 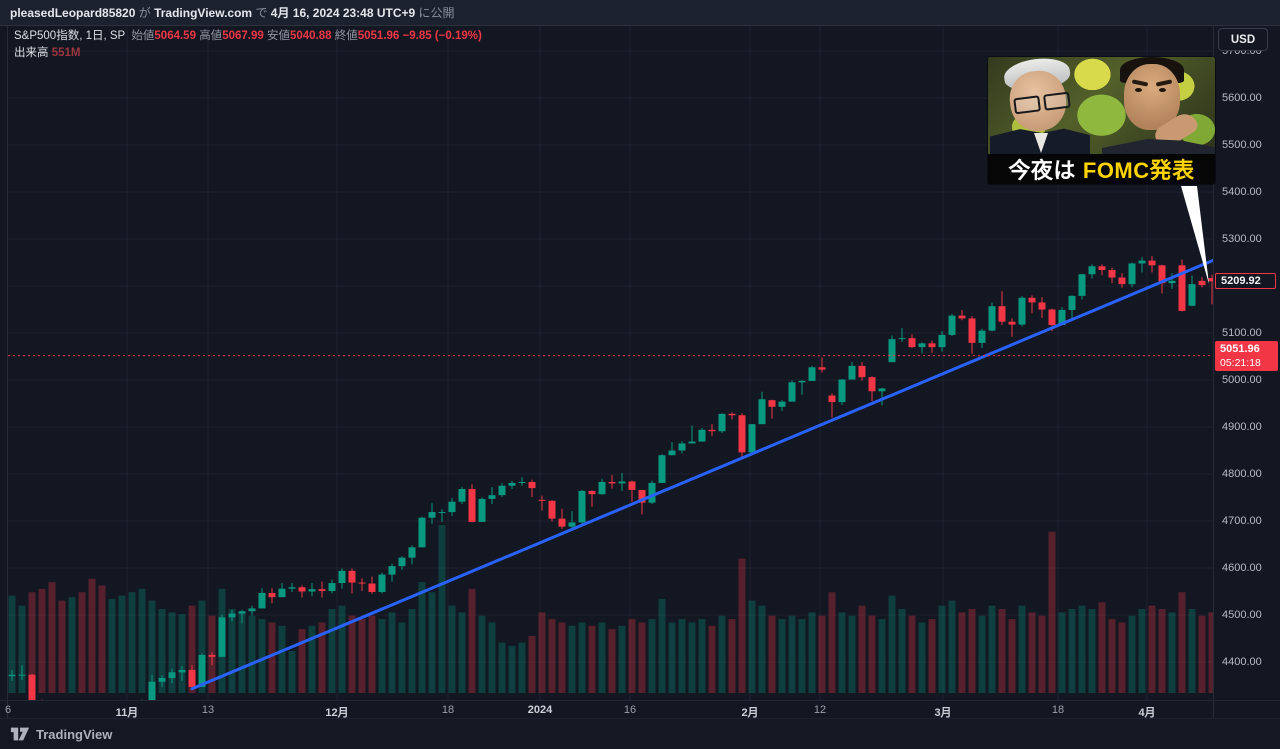 I want to click on close-value: 5051.96, so click(x=378, y=36).